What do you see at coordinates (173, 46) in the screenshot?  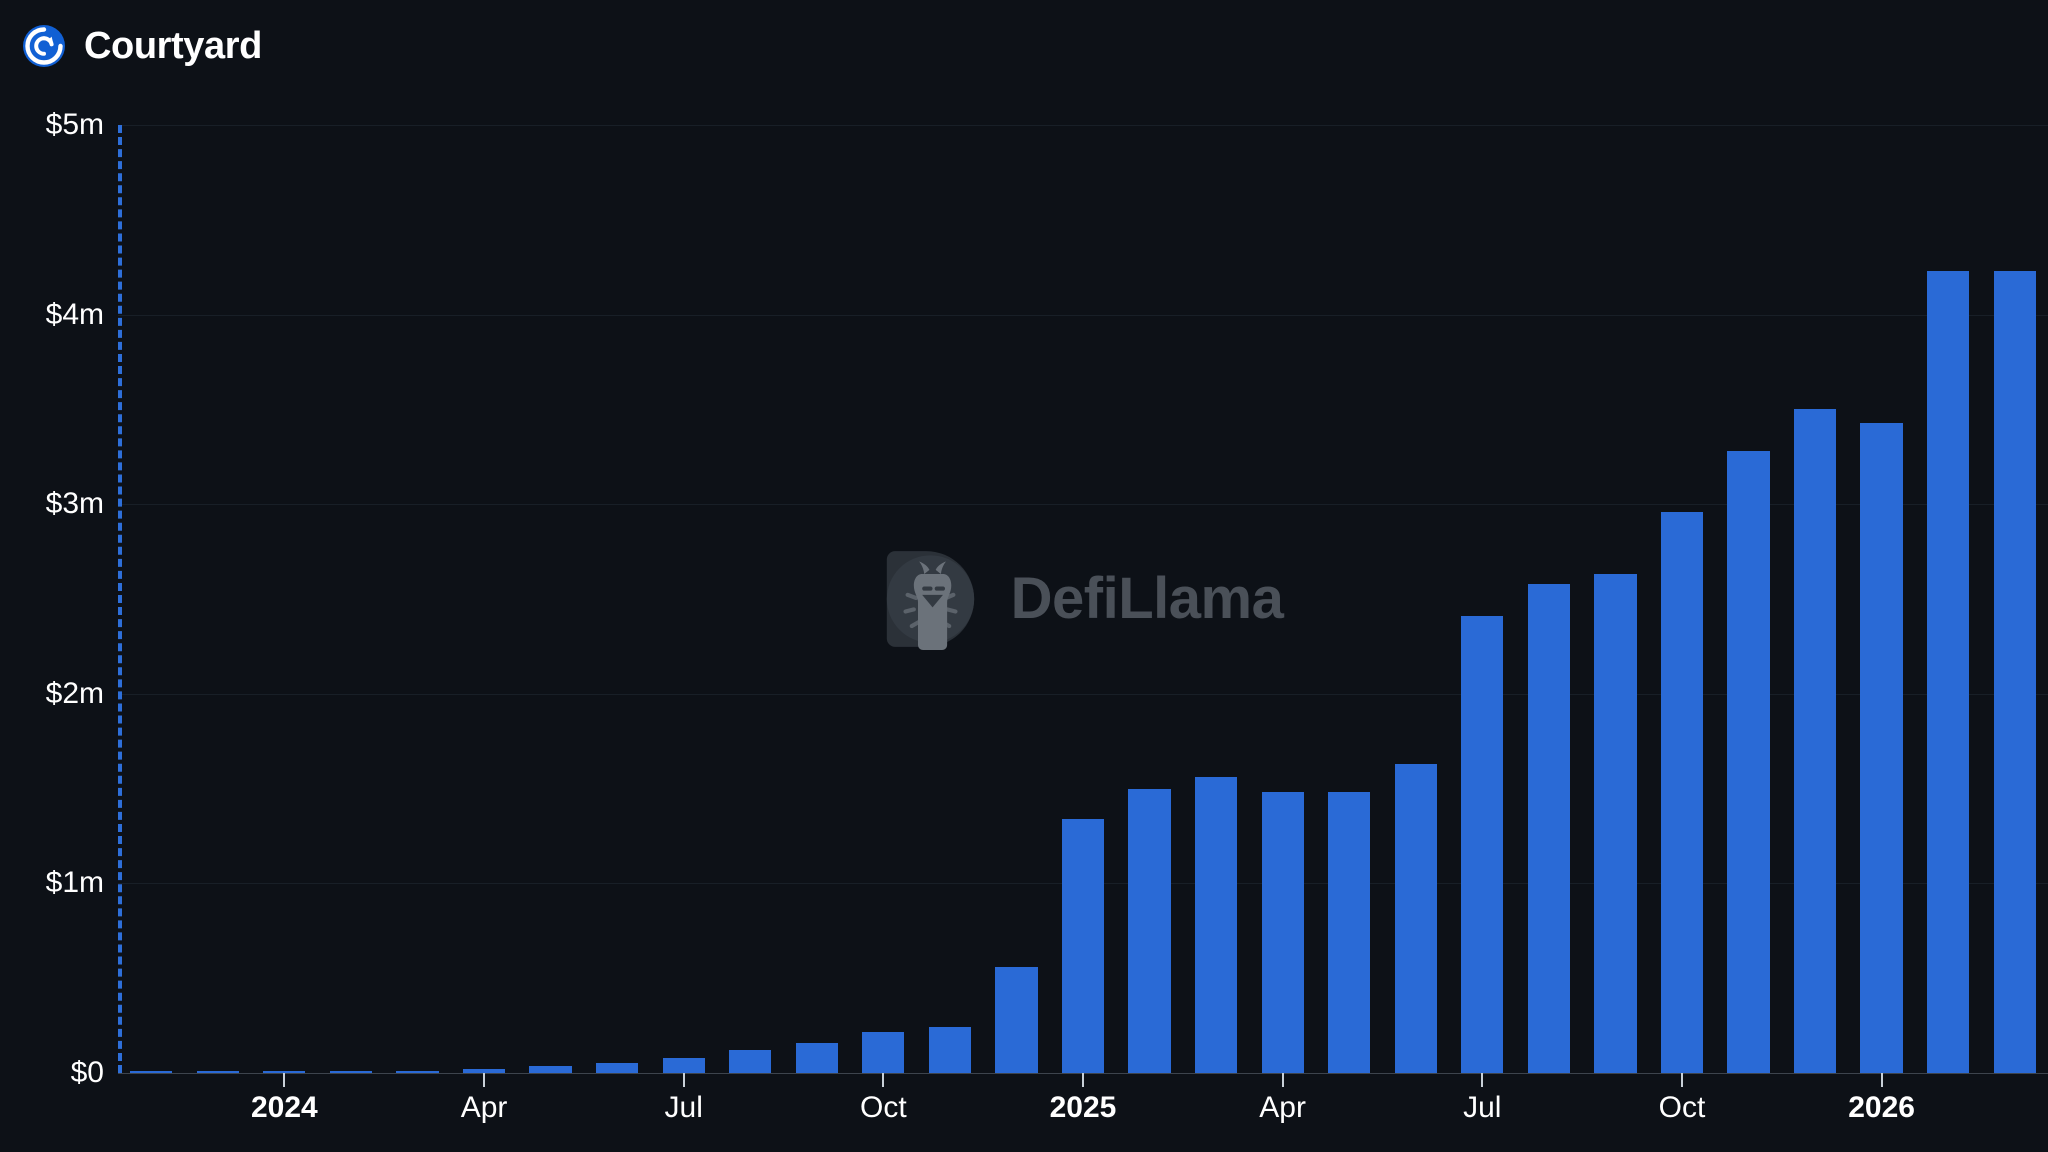 I see `page-title: Courtyard` at bounding box center [173, 46].